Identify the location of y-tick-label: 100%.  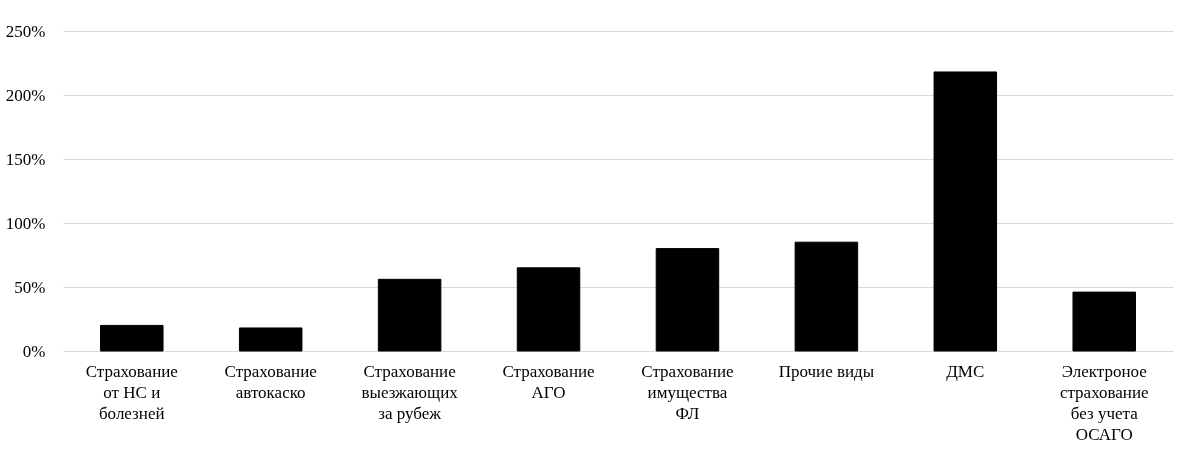
(25, 223).